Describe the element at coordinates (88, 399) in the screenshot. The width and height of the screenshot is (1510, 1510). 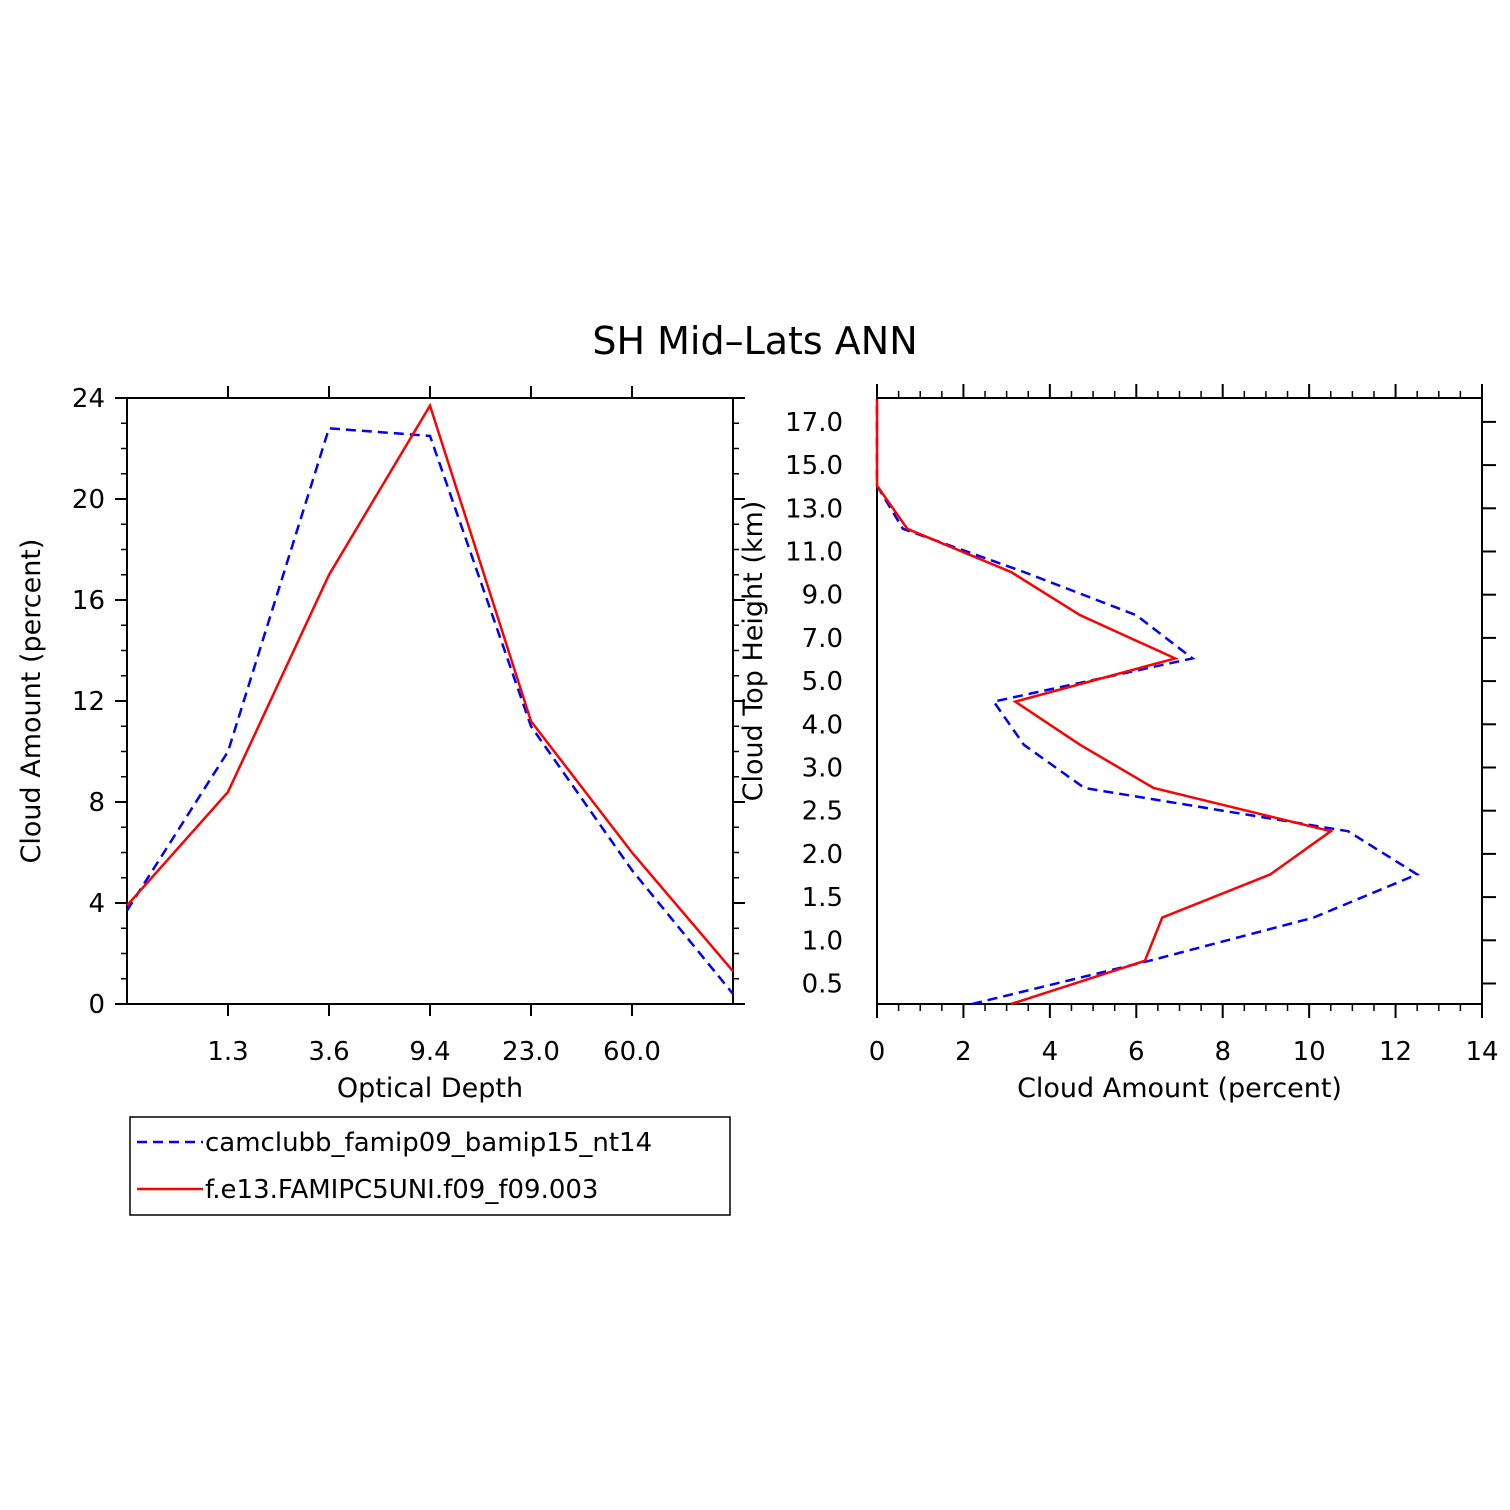
I see `y-tick-label: 24` at that location.